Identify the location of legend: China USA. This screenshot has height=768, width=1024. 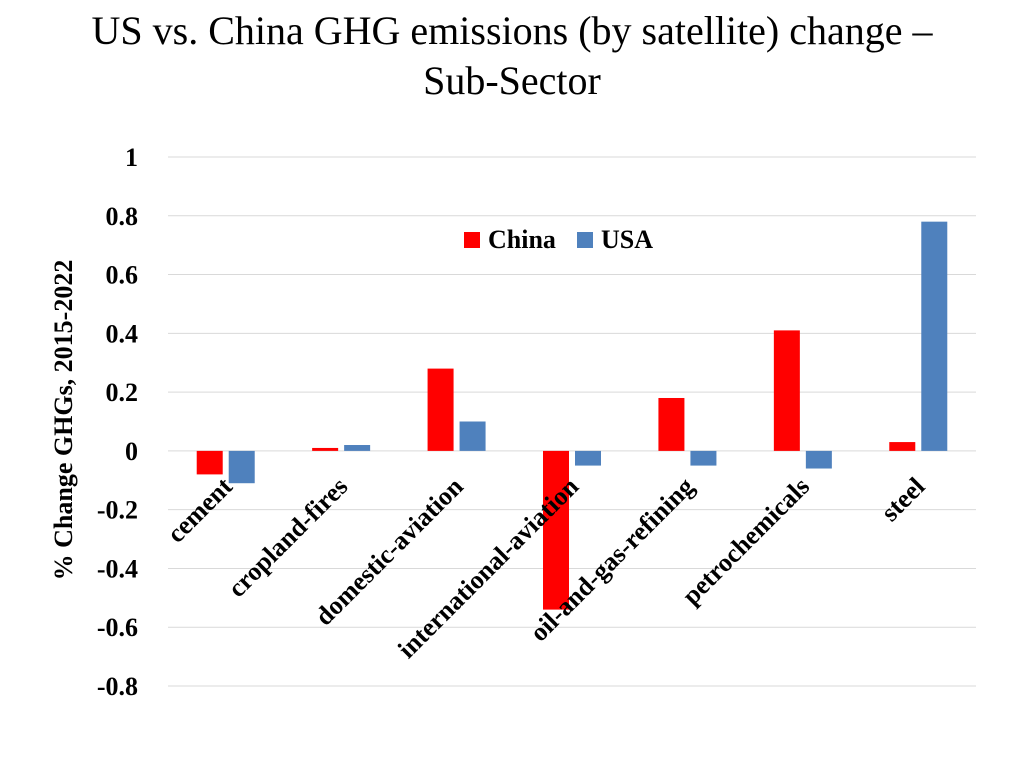
(558, 239).